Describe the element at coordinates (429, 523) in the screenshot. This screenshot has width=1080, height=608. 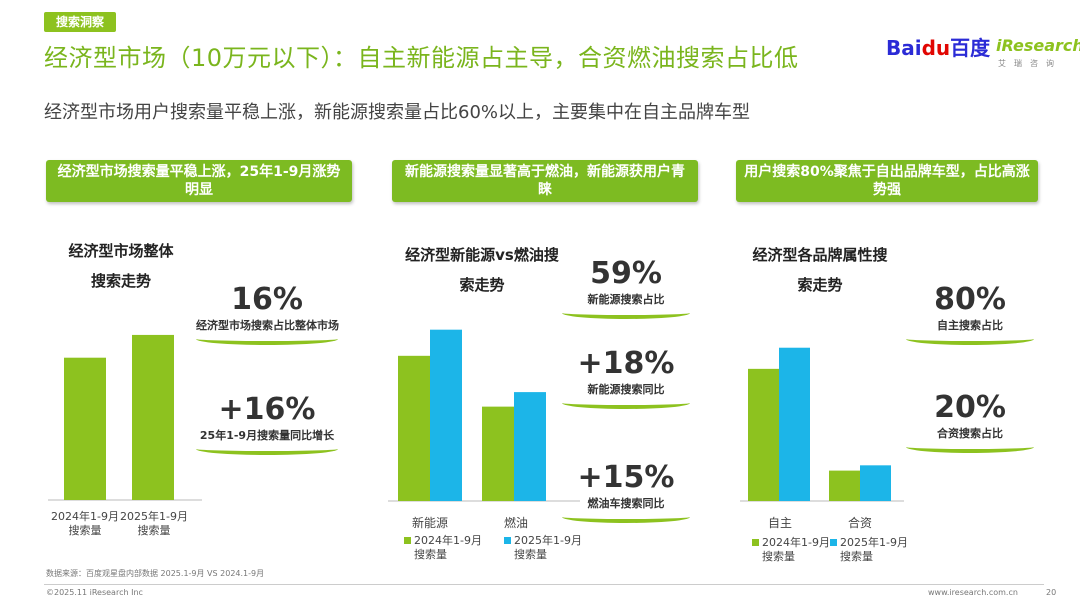
I see `panel2-xlabel-newenergy: 新能源` at that location.